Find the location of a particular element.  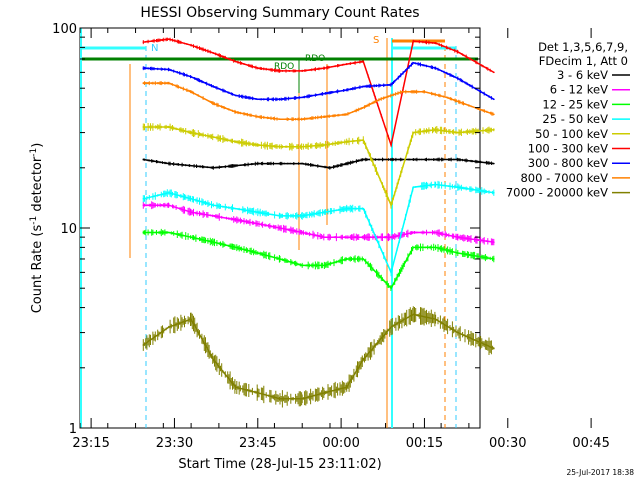

x-tick-label: 00:15 is located at coordinates (424, 443).